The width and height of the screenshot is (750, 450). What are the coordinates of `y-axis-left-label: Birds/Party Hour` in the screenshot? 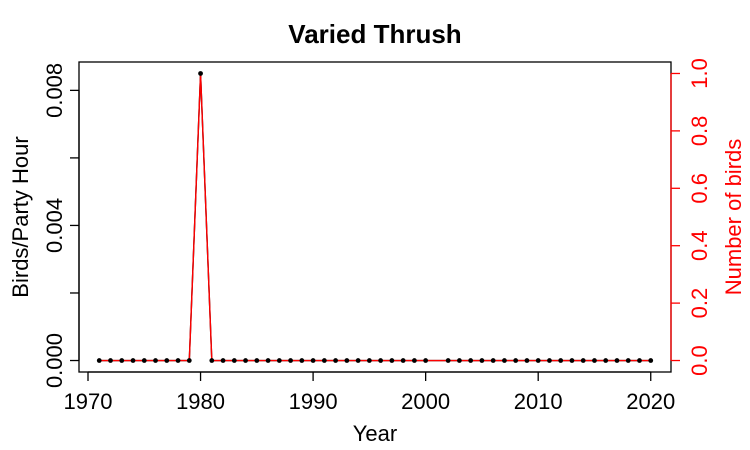 It's located at (20, 216).